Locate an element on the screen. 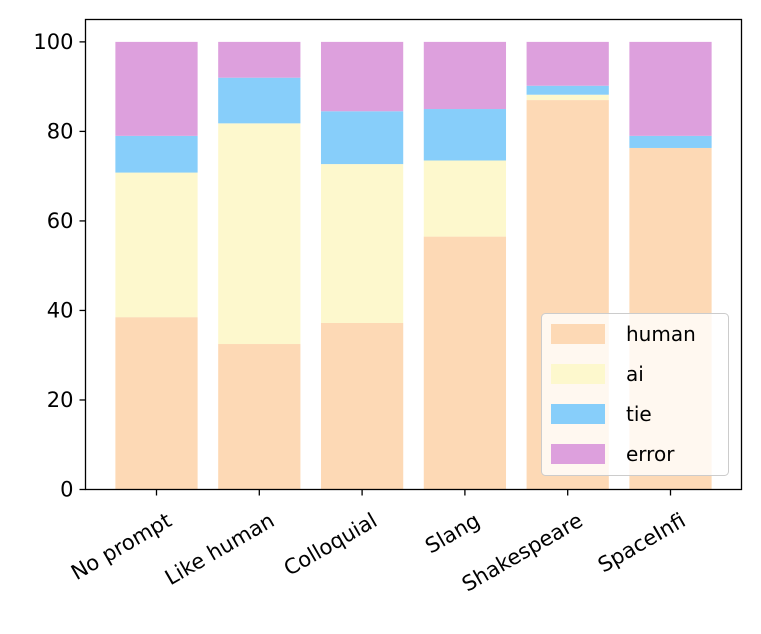 Image resolution: width=761 pixels, height=634 pixels. bar-no-prompt-tie is located at coordinates (156, 154).